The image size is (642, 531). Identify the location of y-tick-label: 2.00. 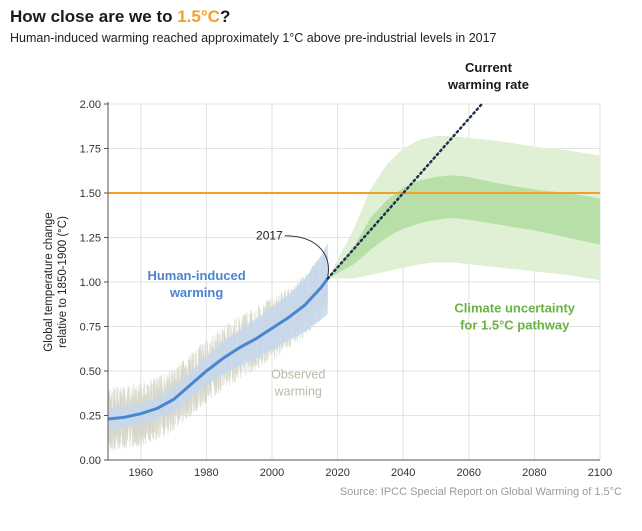
(90, 105).